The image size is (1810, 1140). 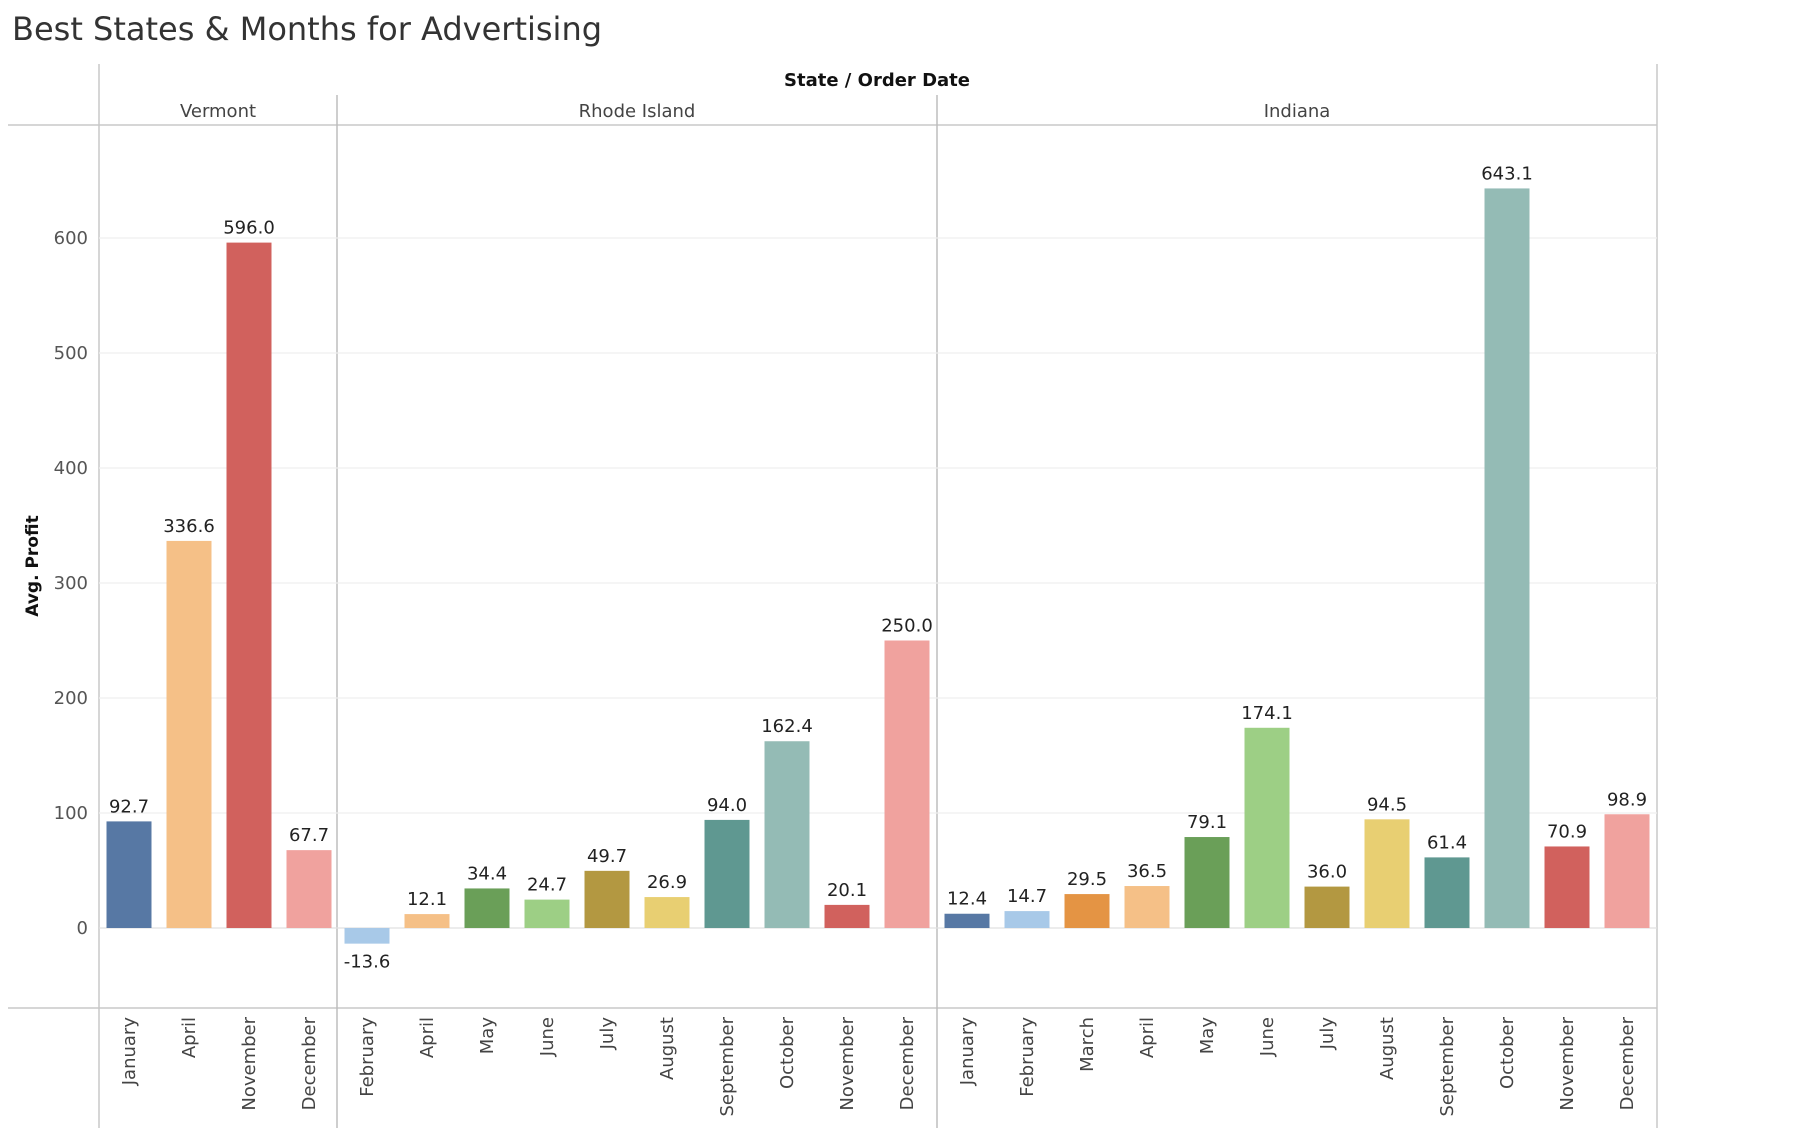 What do you see at coordinates (1327, 872) in the screenshot?
I see `data-label: 36.0` at bounding box center [1327, 872].